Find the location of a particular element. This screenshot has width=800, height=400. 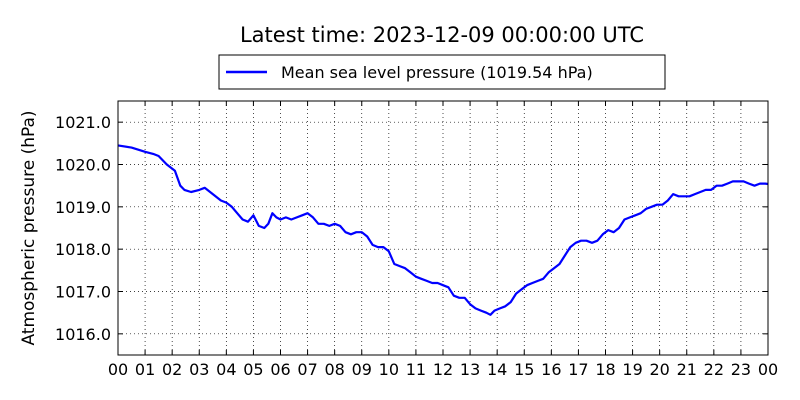

y-tick-label: 1016.0 is located at coordinates (83, 334).